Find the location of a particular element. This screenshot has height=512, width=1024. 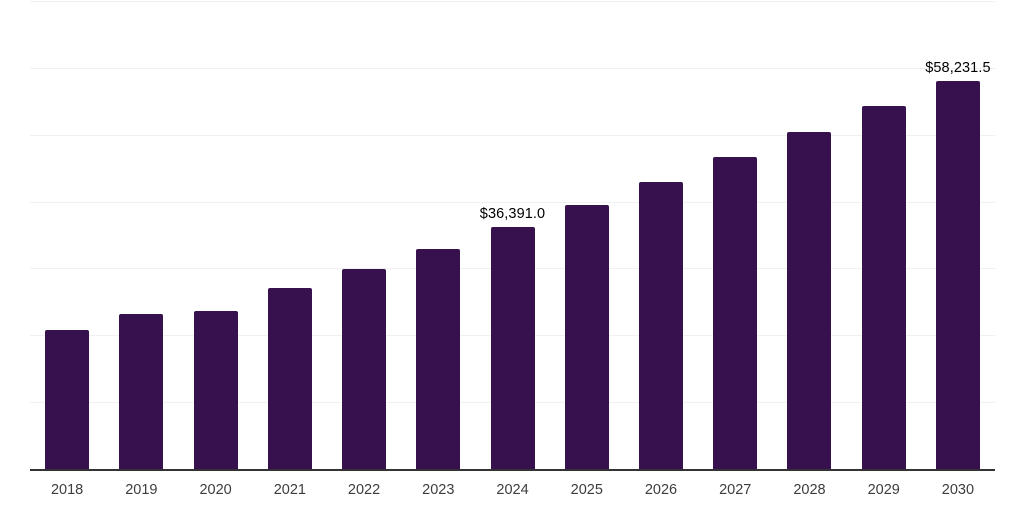

x-axis-line is located at coordinates (512, 470).